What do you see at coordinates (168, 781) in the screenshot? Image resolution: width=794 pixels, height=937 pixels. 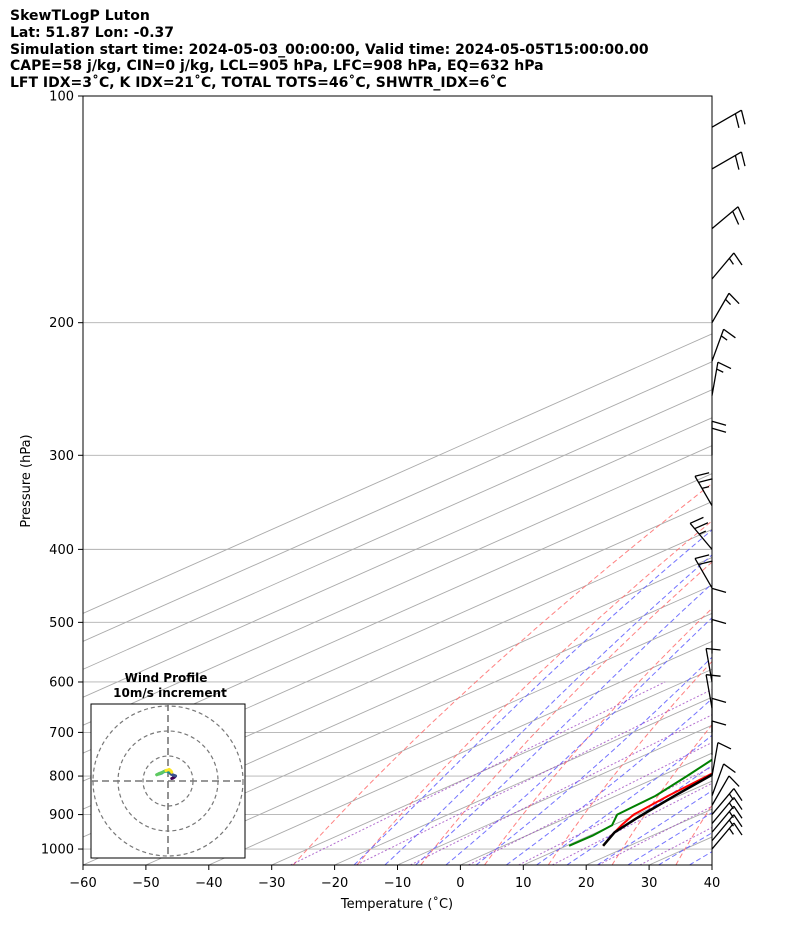 I see `hodograph-area` at bounding box center [168, 781].